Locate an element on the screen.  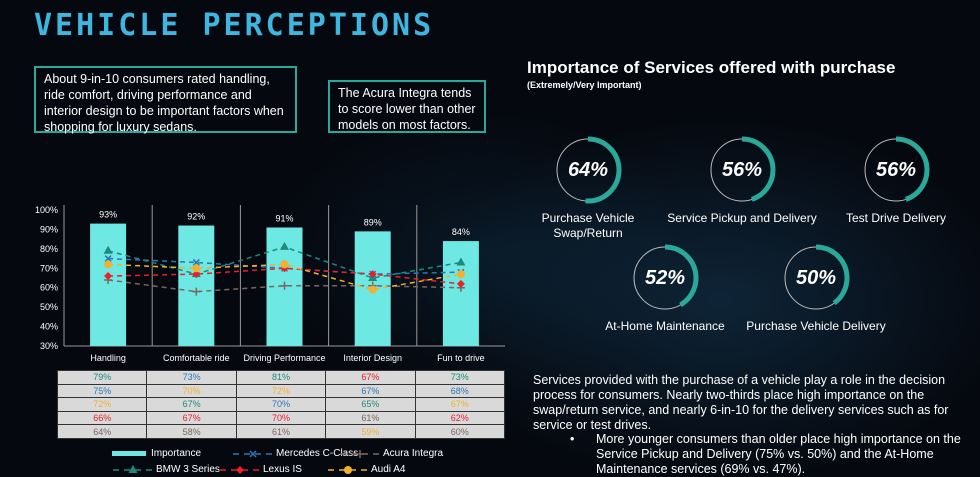
ring-percent: 50% is located at coordinates (816, 277).